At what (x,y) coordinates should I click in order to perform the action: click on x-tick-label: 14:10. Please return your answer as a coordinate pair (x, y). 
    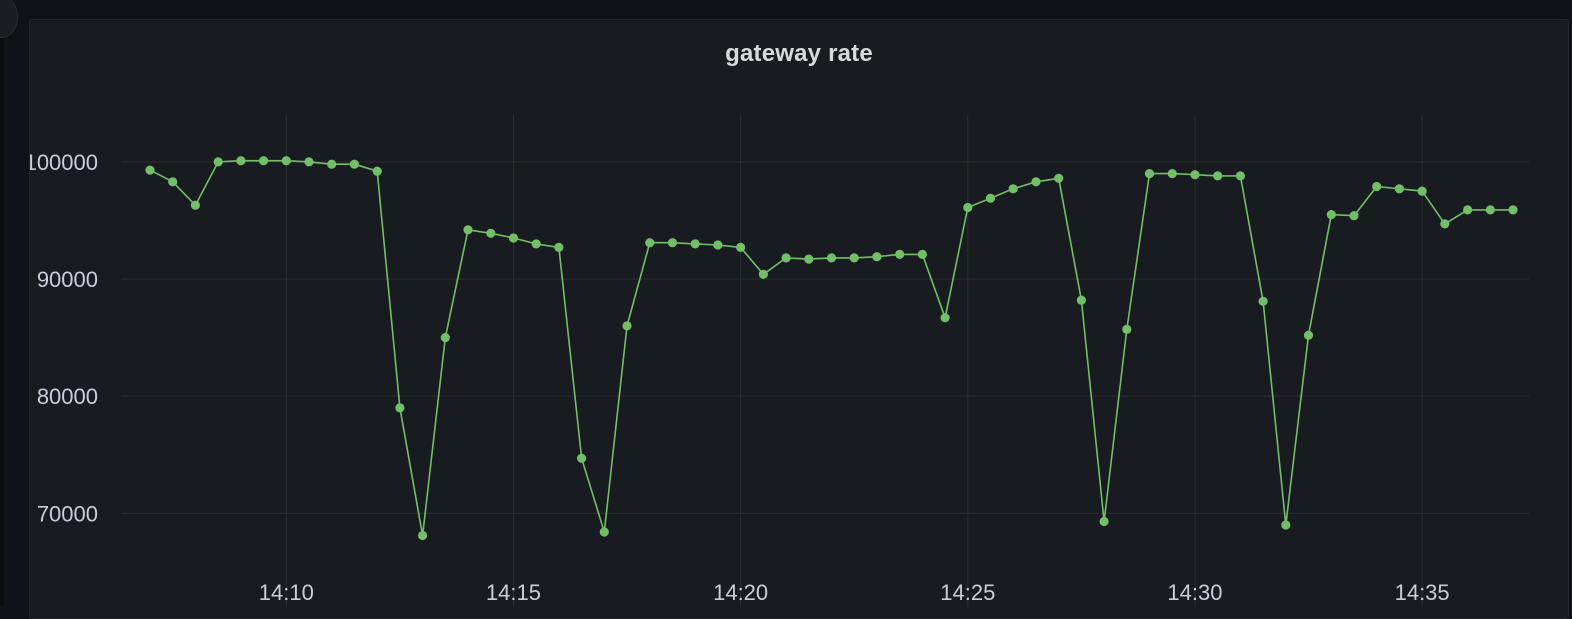
    Looking at the image, I should click on (286, 592).